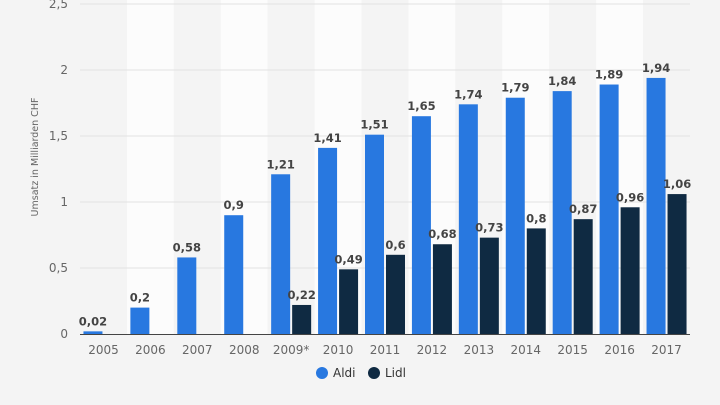 Image resolution: width=720 pixels, height=405 pixels. What do you see at coordinates (479, 350) in the screenshot?
I see `x-tick-label: 2013` at bounding box center [479, 350].